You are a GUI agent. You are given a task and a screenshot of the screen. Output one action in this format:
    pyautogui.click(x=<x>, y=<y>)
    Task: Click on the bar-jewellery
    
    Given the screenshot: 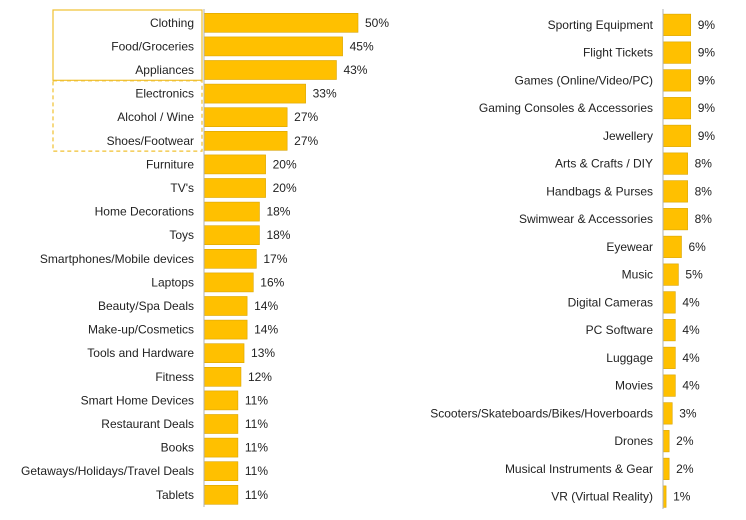 What is the action you would take?
    pyautogui.click(x=677, y=135)
    